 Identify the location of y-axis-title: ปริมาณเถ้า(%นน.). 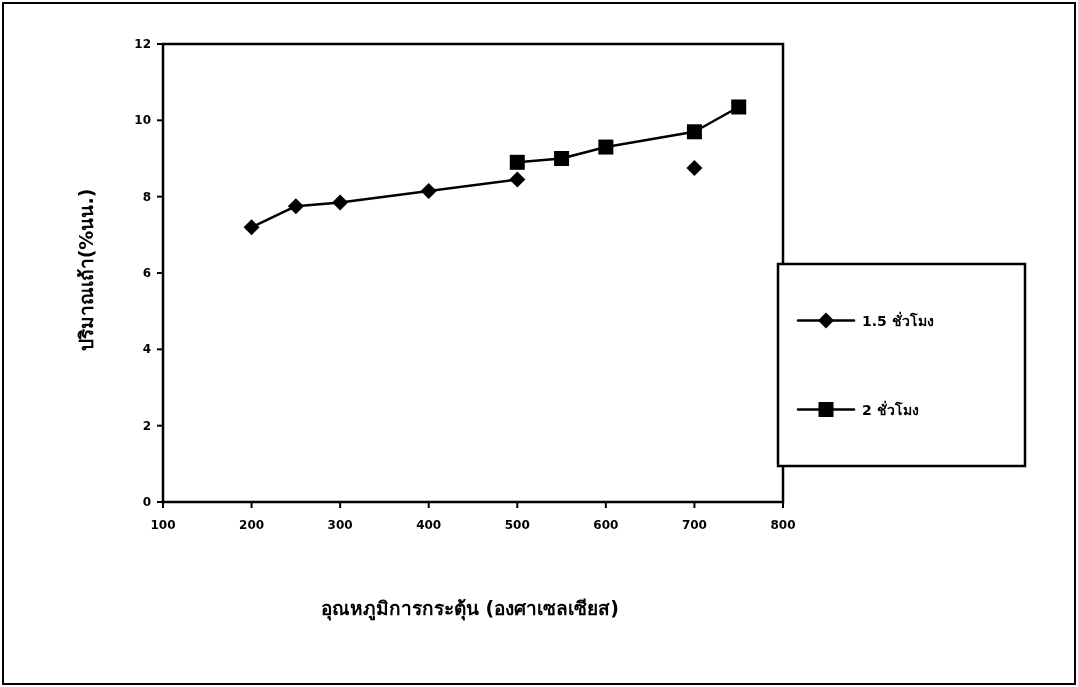
(86, 270).